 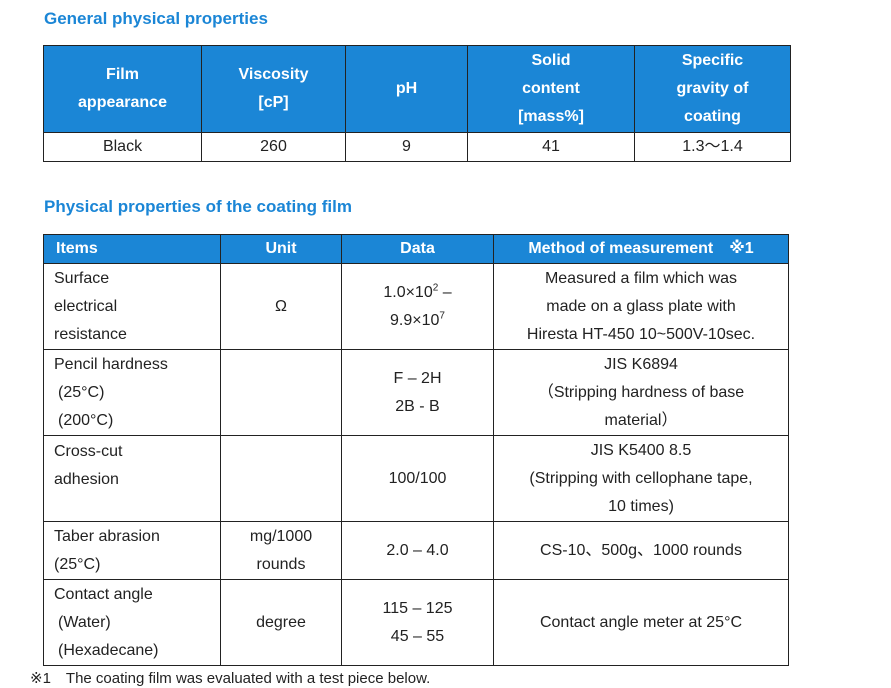 I want to click on cell-data: 115 – 125 45 – 55, so click(x=417, y=622).